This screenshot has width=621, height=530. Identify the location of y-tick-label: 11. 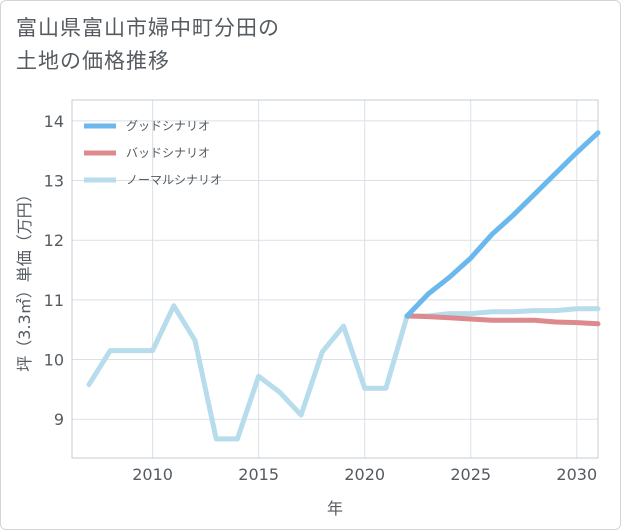
(54, 300).